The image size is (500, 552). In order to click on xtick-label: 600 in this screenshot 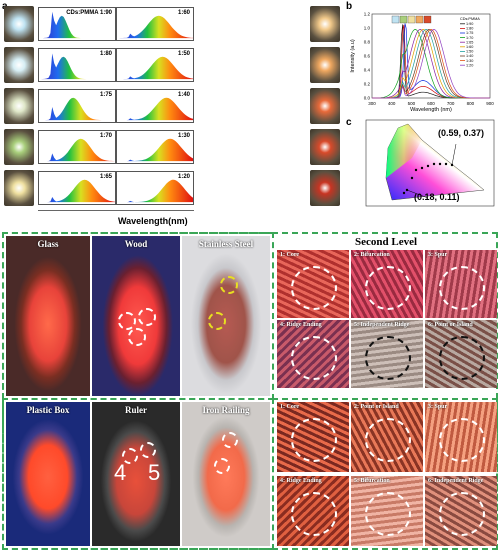, I will do `click(431, 103)`.